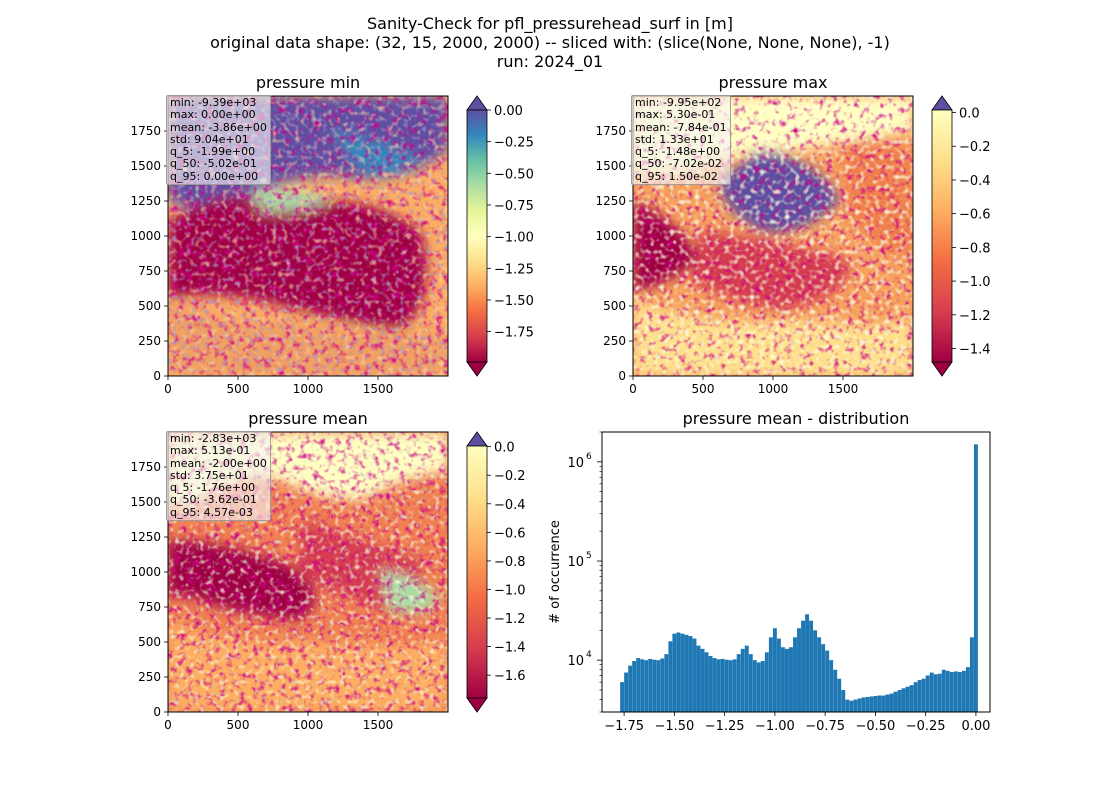  I want to click on stat-line: std: 1.33e+01, so click(674, 139).